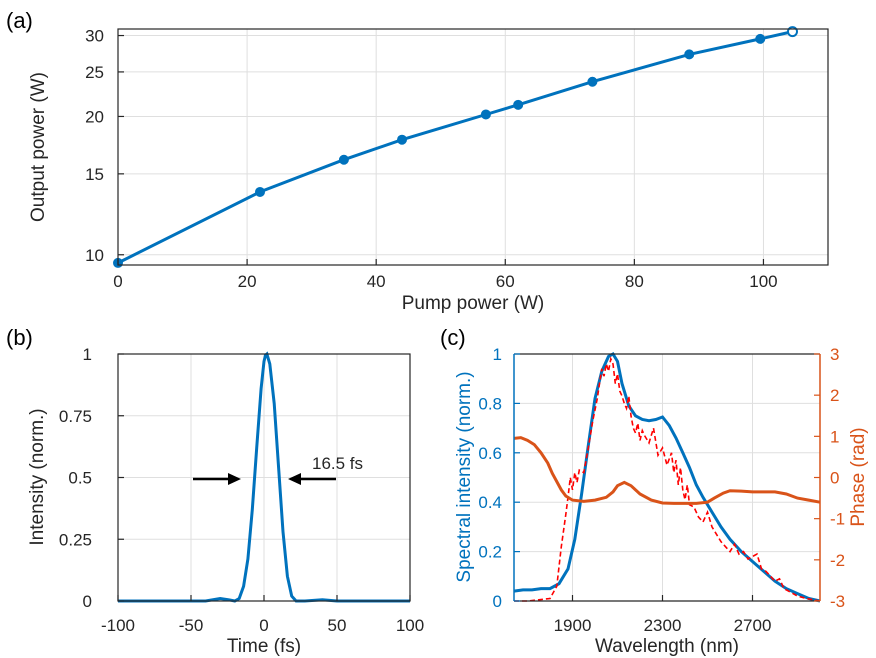  I want to click on panel-b-ytick-label: 0.5, so click(80, 478).